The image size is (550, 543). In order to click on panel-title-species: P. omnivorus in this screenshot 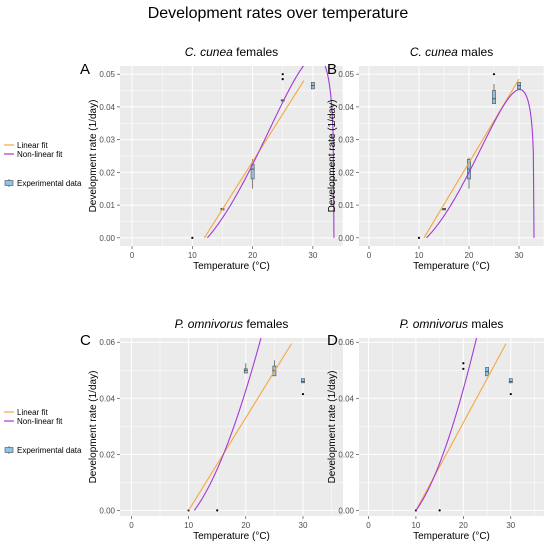, I will do `click(434, 324)`.